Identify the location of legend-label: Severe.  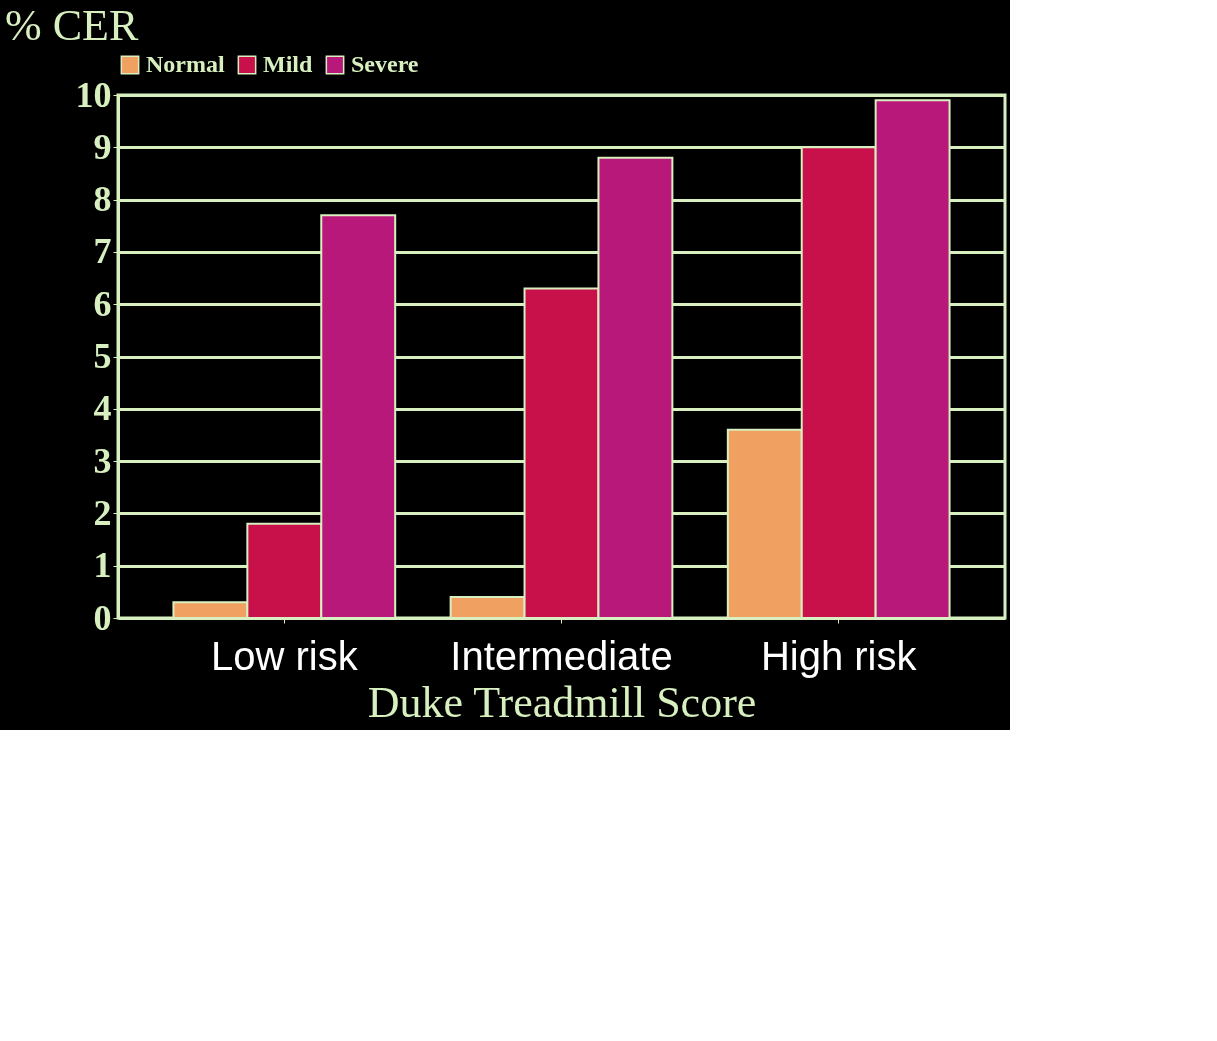
(385, 64).